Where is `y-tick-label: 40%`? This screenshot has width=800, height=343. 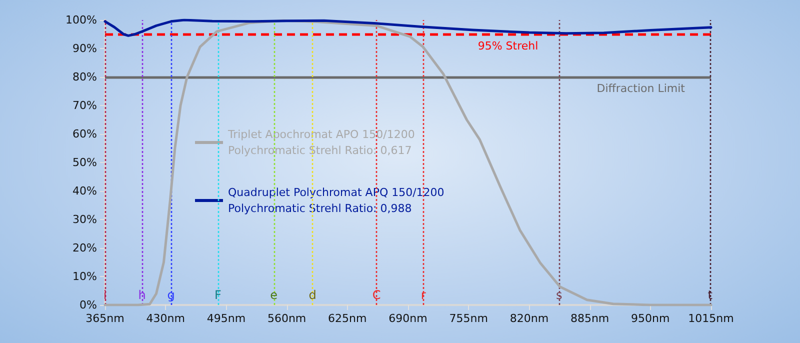 y-tick-label: 40% is located at coordinates (84, 191).